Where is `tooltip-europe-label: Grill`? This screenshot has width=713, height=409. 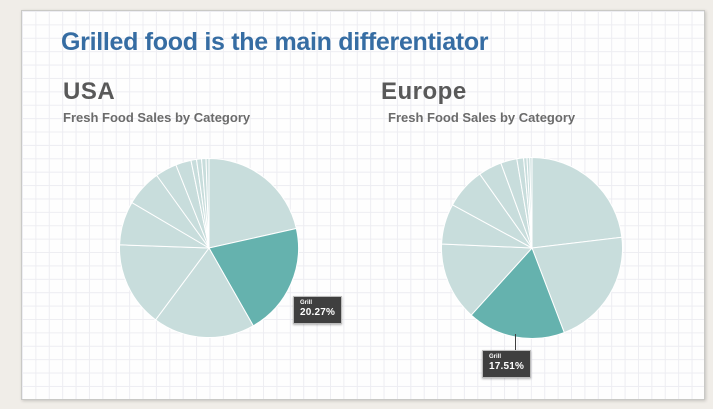
tooltip-europe-label: Grill is located at coordinates (495, 357).